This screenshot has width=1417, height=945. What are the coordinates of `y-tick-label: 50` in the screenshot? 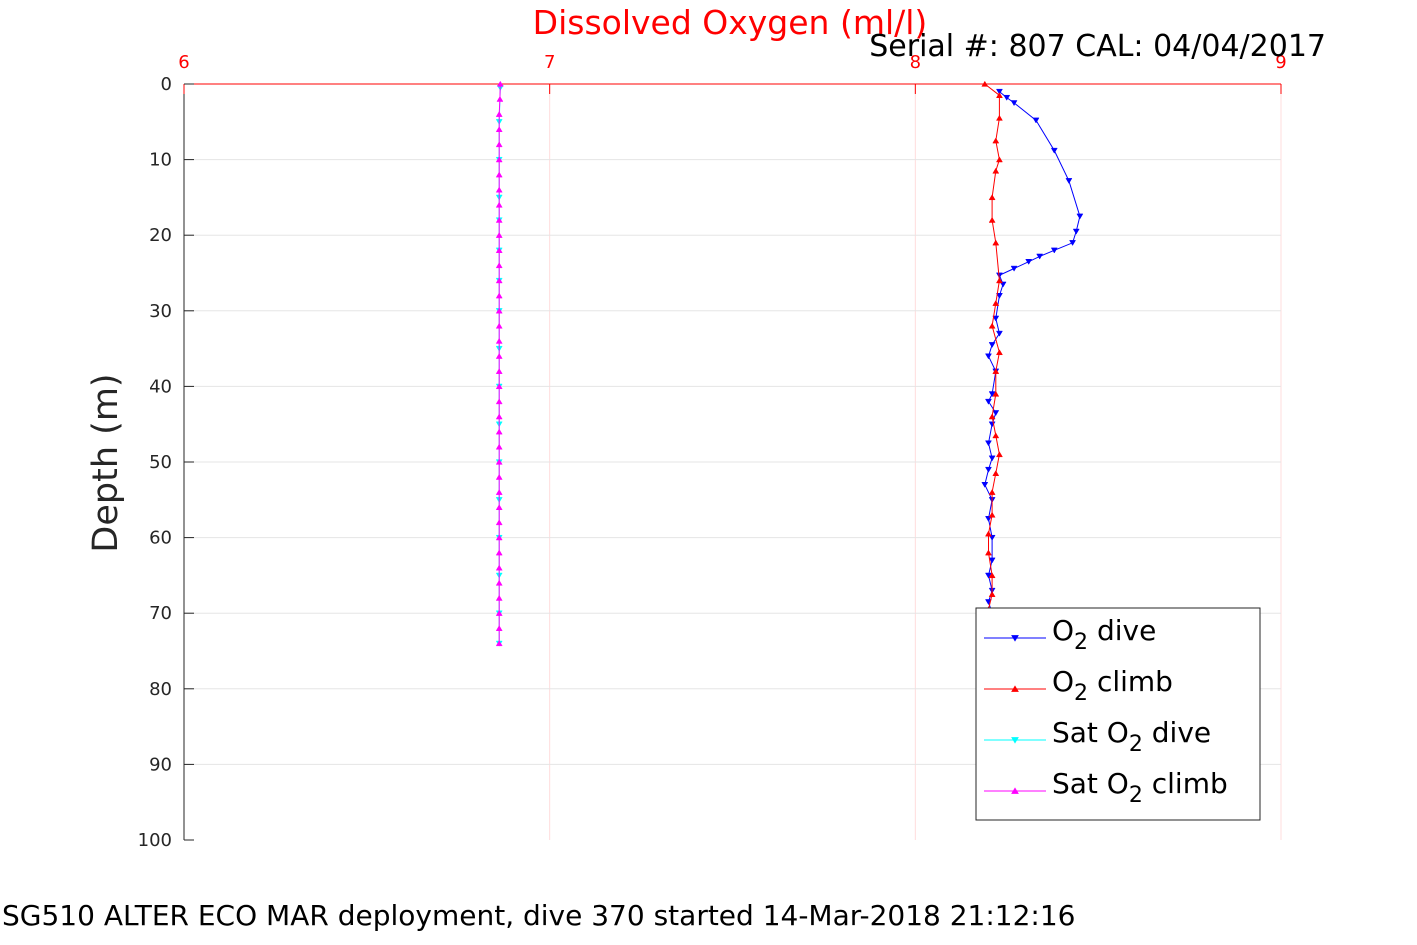 It's located at (160, 462).